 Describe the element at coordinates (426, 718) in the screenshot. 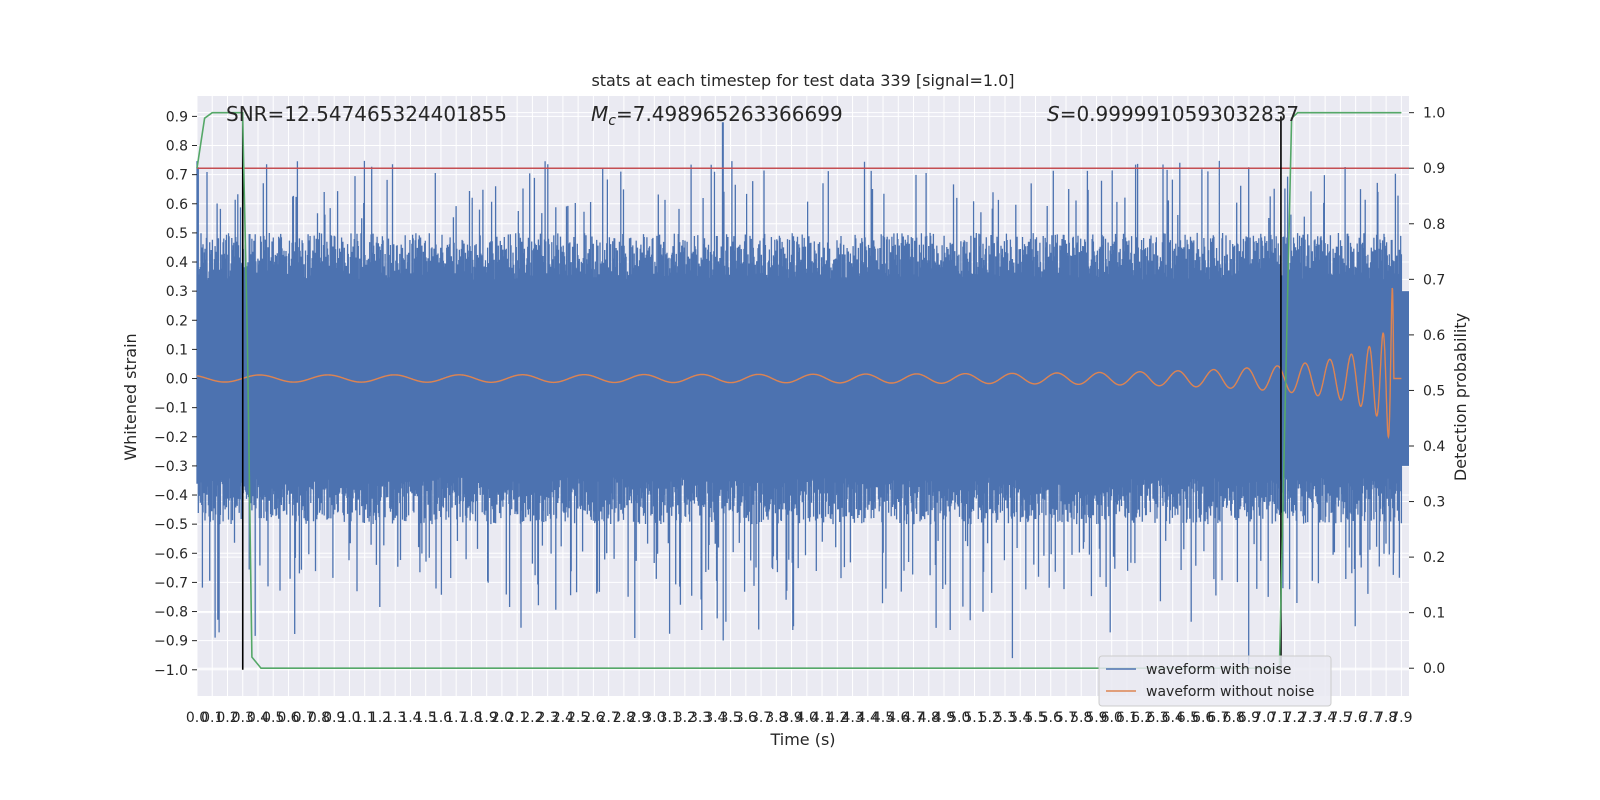

I see `x-tick-label: 1.5` at that location.